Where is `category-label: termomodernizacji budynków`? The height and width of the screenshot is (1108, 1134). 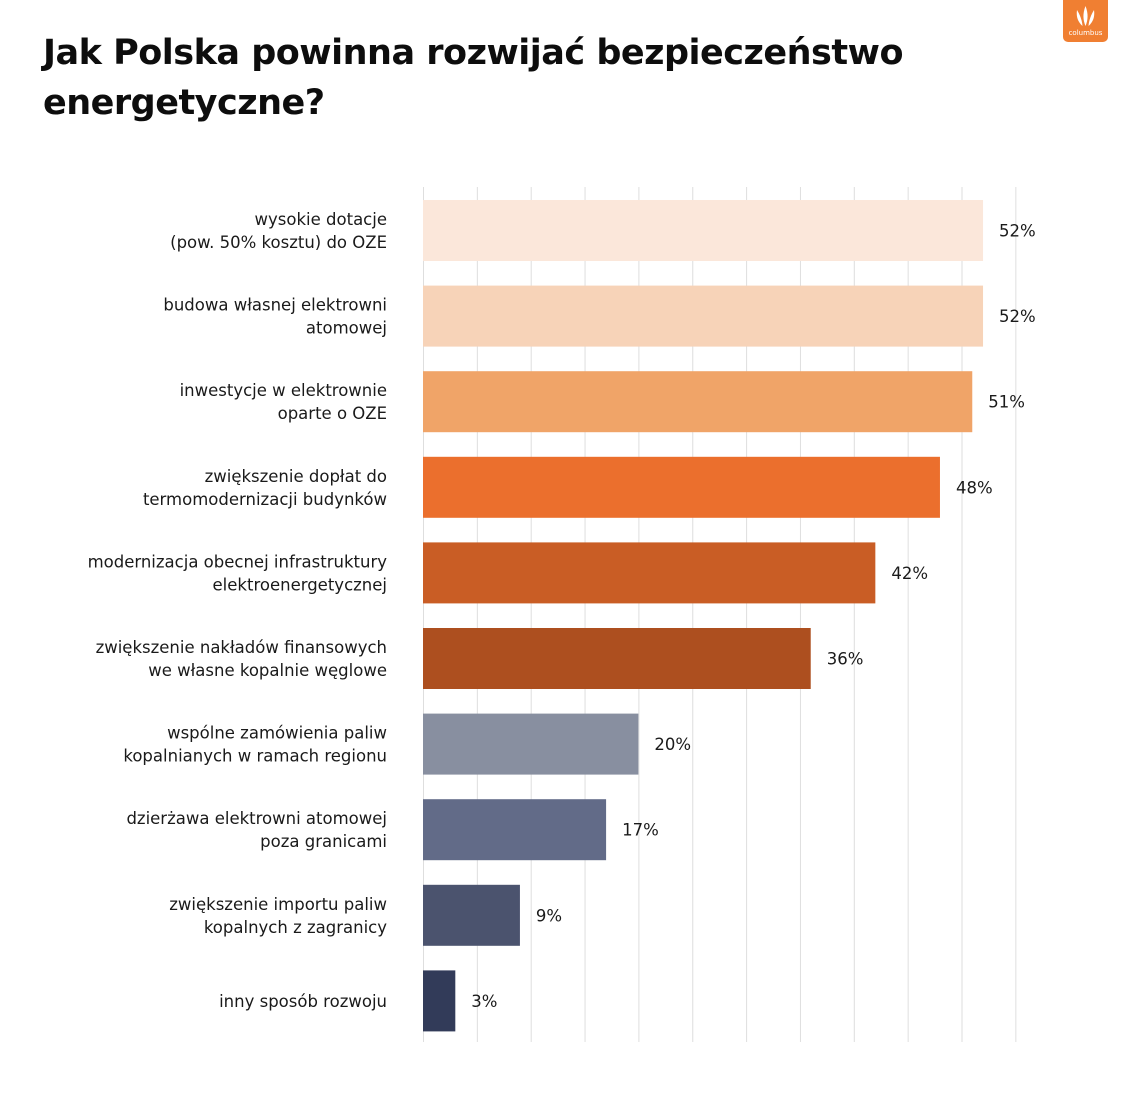
category-label: termomodernizacji budynków is located at coordinates (265, 499).